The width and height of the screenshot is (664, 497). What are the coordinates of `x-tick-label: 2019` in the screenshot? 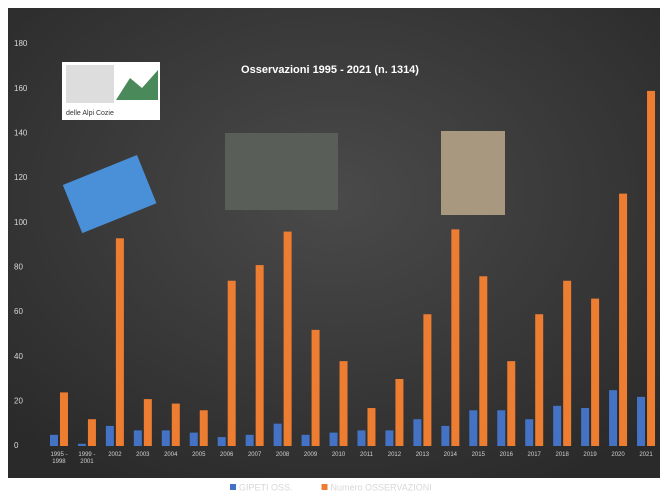 It's located at (590, 455).